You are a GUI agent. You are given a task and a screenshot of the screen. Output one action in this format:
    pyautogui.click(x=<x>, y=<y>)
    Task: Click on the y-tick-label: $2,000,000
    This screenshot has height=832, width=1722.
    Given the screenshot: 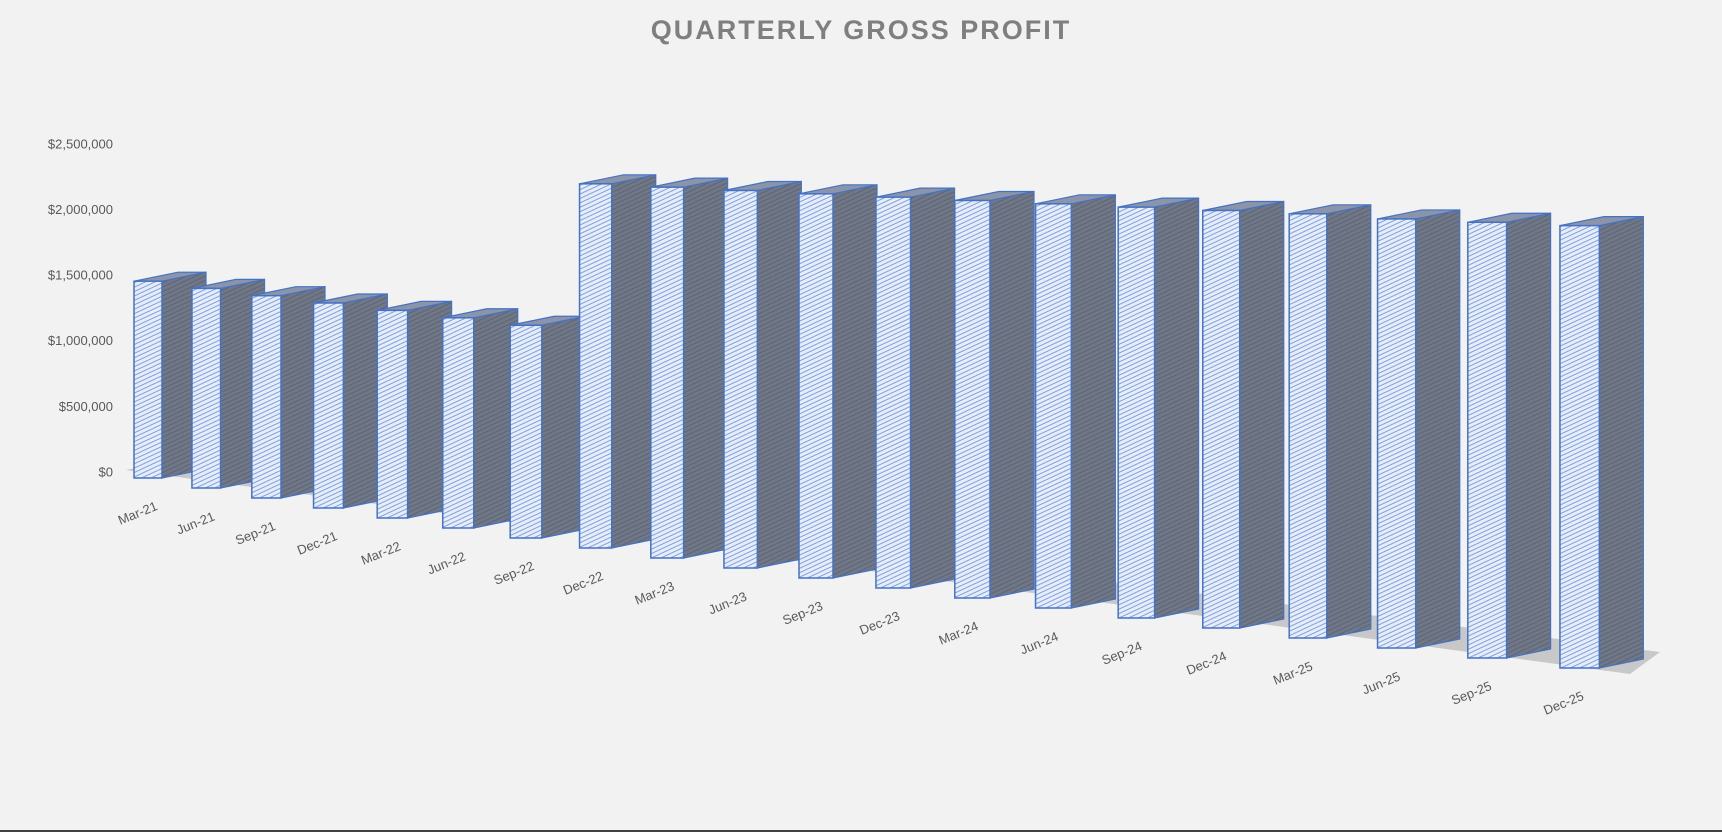 What is the action you would take?
    pyautogui.click(x=80, y=209)
    